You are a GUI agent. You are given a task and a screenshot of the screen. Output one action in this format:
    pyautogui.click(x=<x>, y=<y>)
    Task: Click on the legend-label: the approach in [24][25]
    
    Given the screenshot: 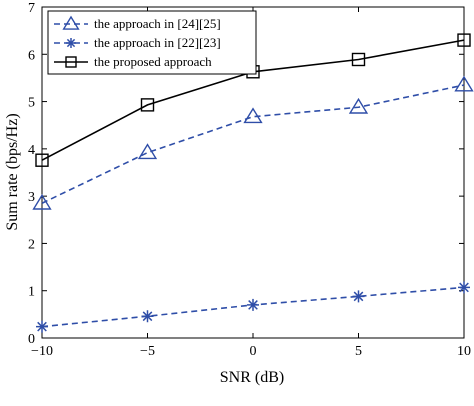 What is the action you would take?
    pyautogui.click(x=157, y=23)
    